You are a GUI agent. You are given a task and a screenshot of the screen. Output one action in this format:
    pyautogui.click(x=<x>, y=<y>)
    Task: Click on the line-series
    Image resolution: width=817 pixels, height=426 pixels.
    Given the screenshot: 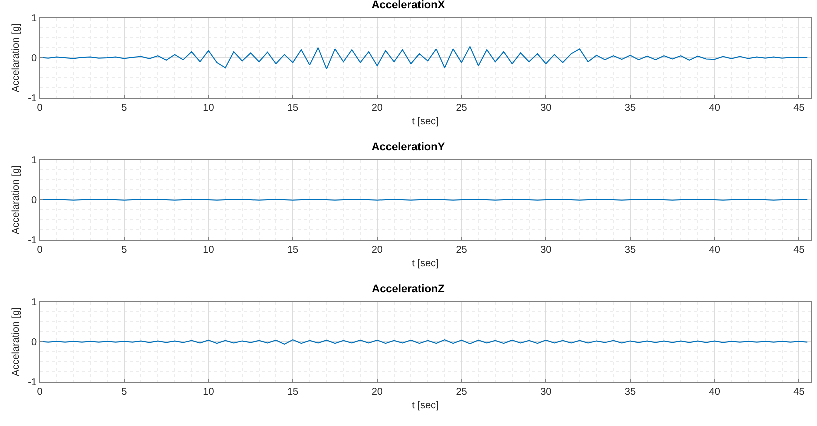 What is the action you would take?
    pyautogui.click(x=424, y=58)
    